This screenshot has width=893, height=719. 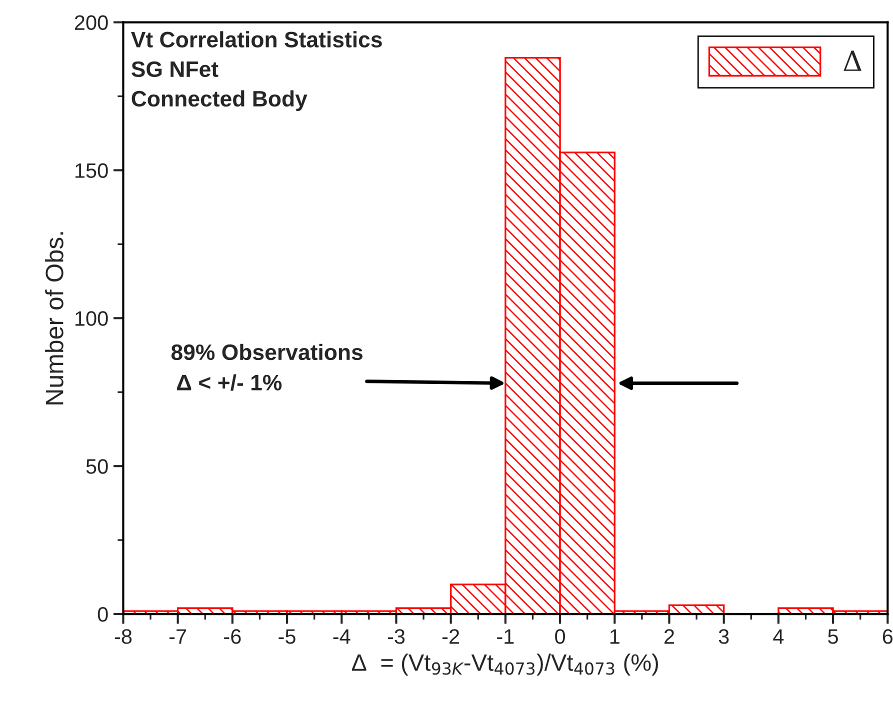 I want to click on x-tick-label: -2, so click(x=451, y=636).